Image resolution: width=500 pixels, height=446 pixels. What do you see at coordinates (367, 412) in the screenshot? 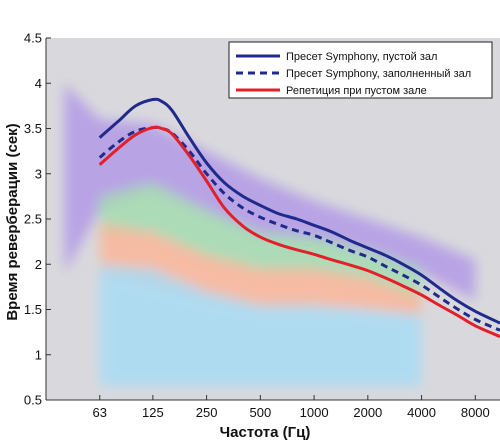
I see `x-tick-label: 2000` at bounding box center [367, 412].